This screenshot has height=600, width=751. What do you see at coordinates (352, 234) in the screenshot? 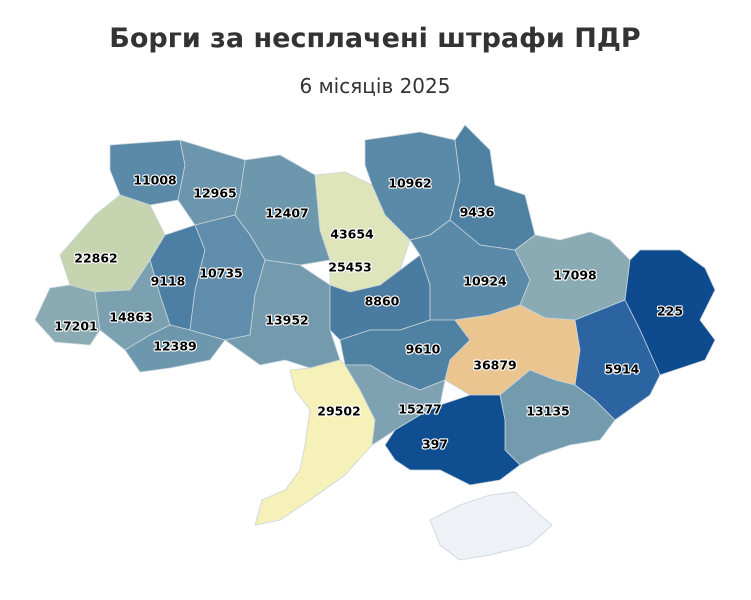
I see `region-label: 43654` at bounding box center [352, 234].